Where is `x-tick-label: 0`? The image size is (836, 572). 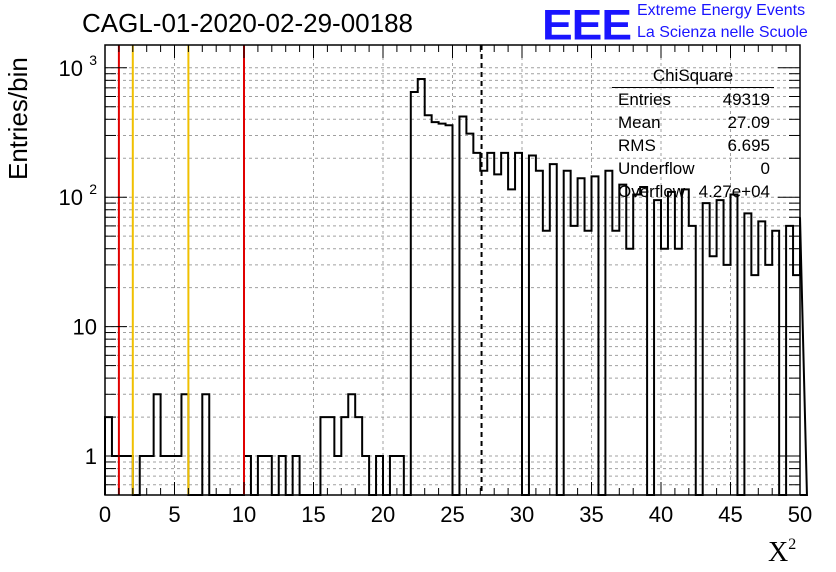
x-tick-label: 0 is located at coordinates (105, 514).